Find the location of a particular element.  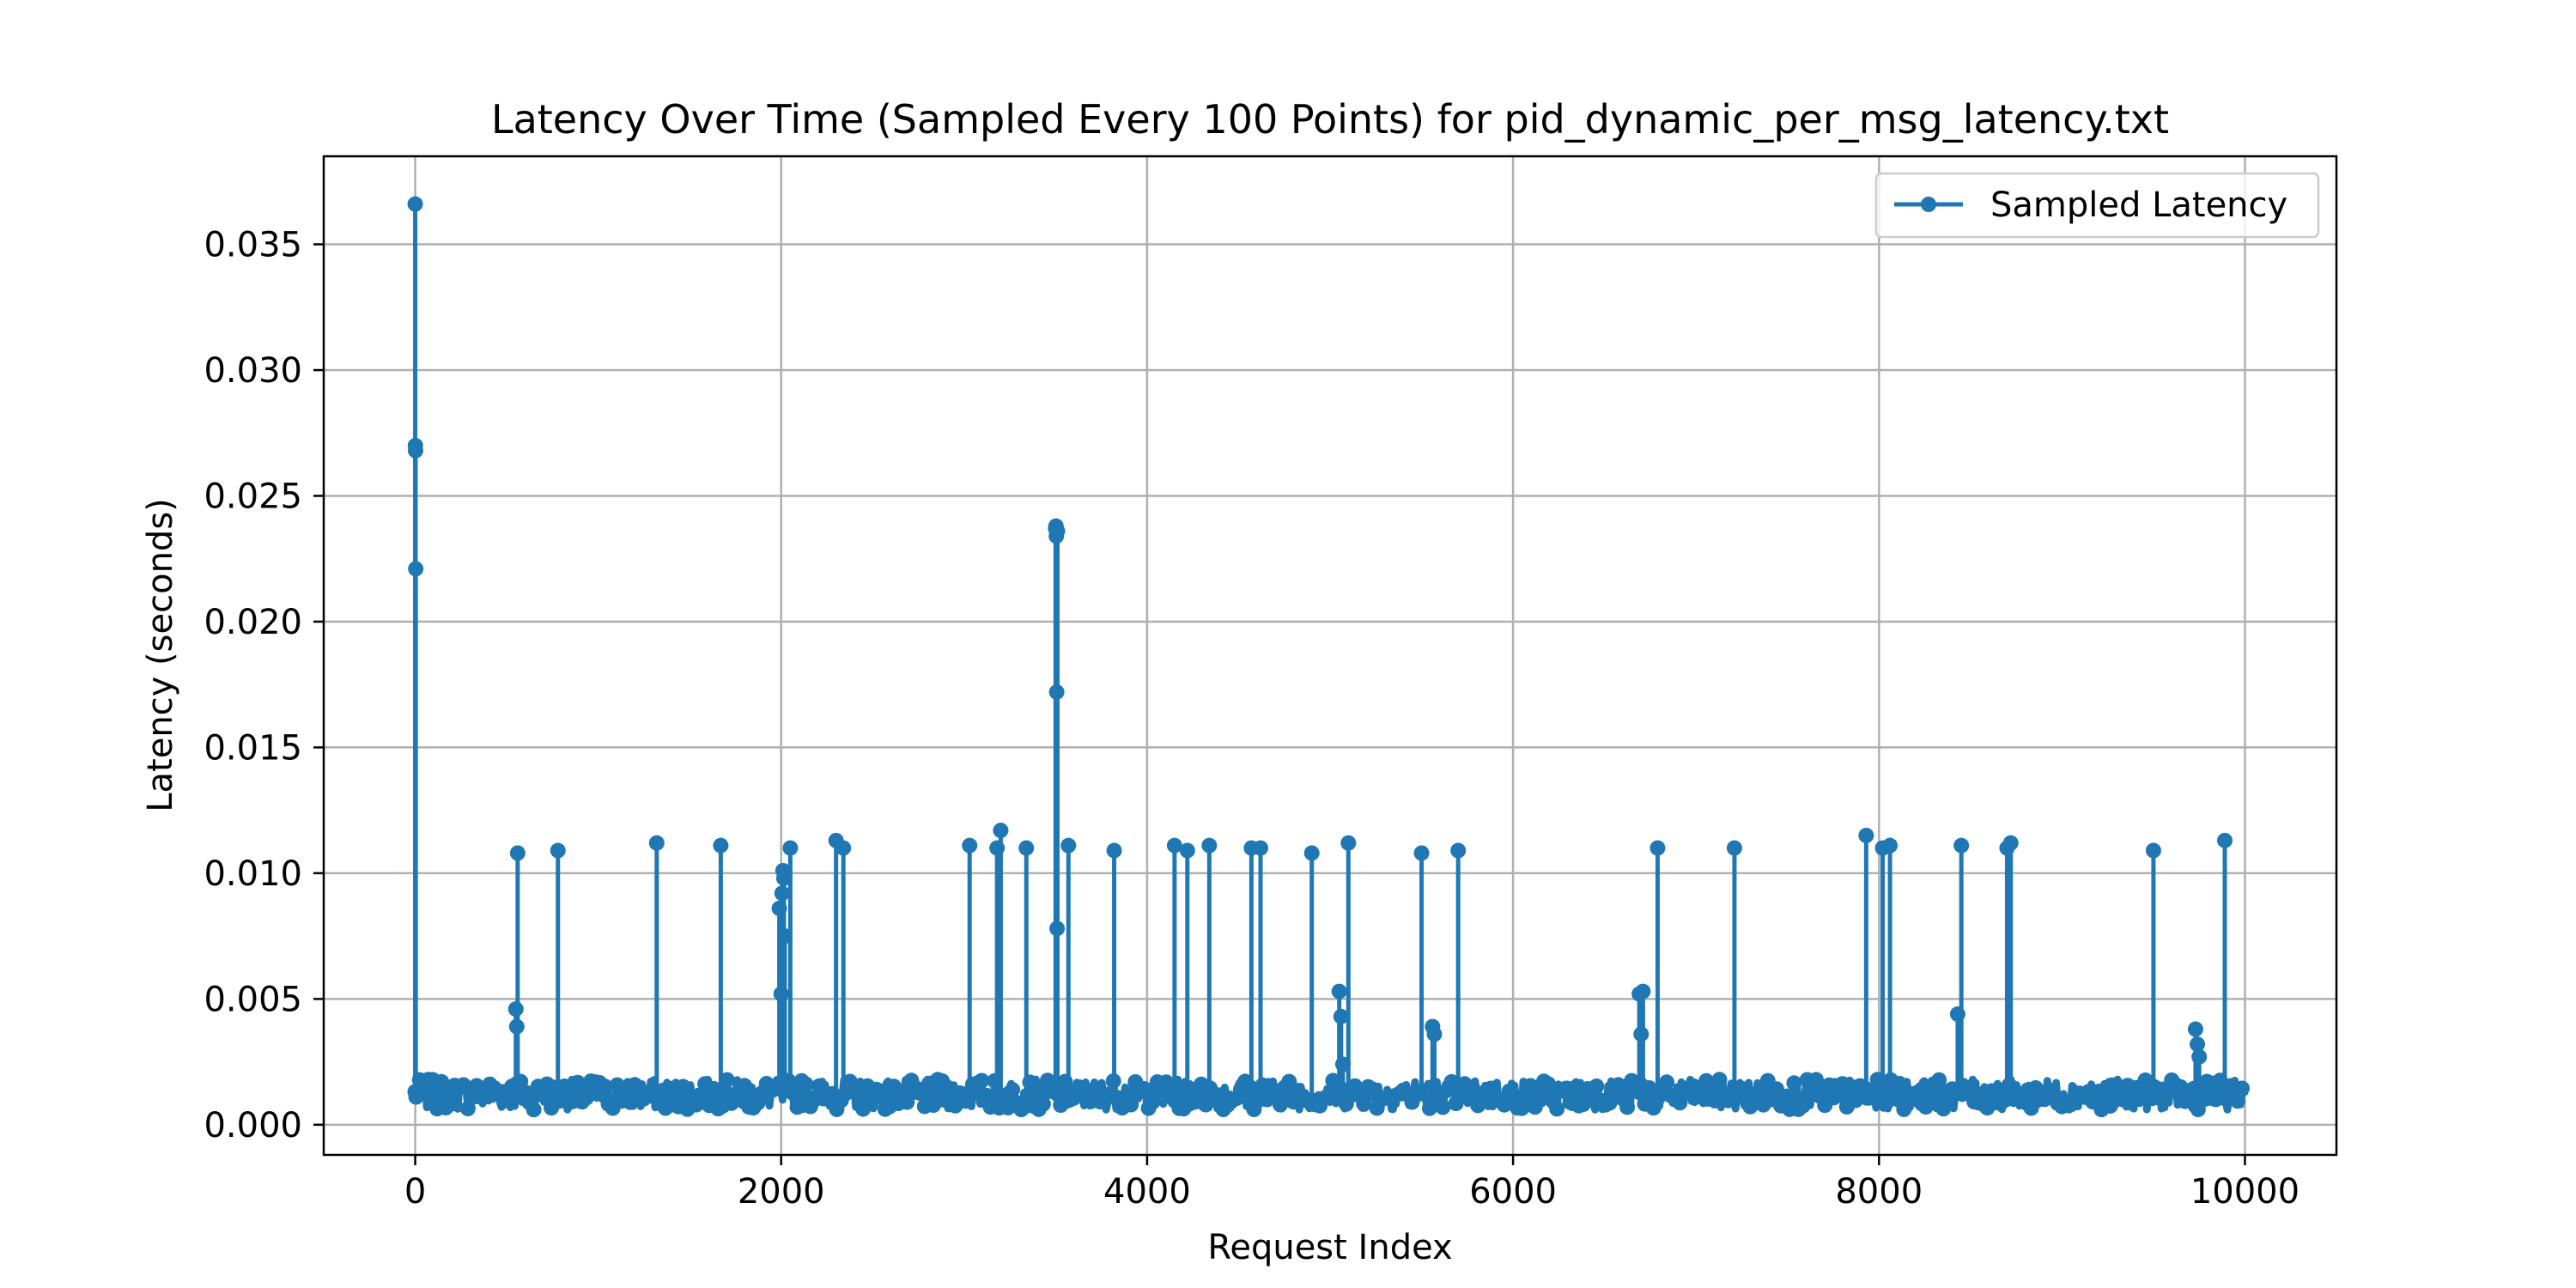

x-tick-label: 2000 is located at coordinates (781, 1192).